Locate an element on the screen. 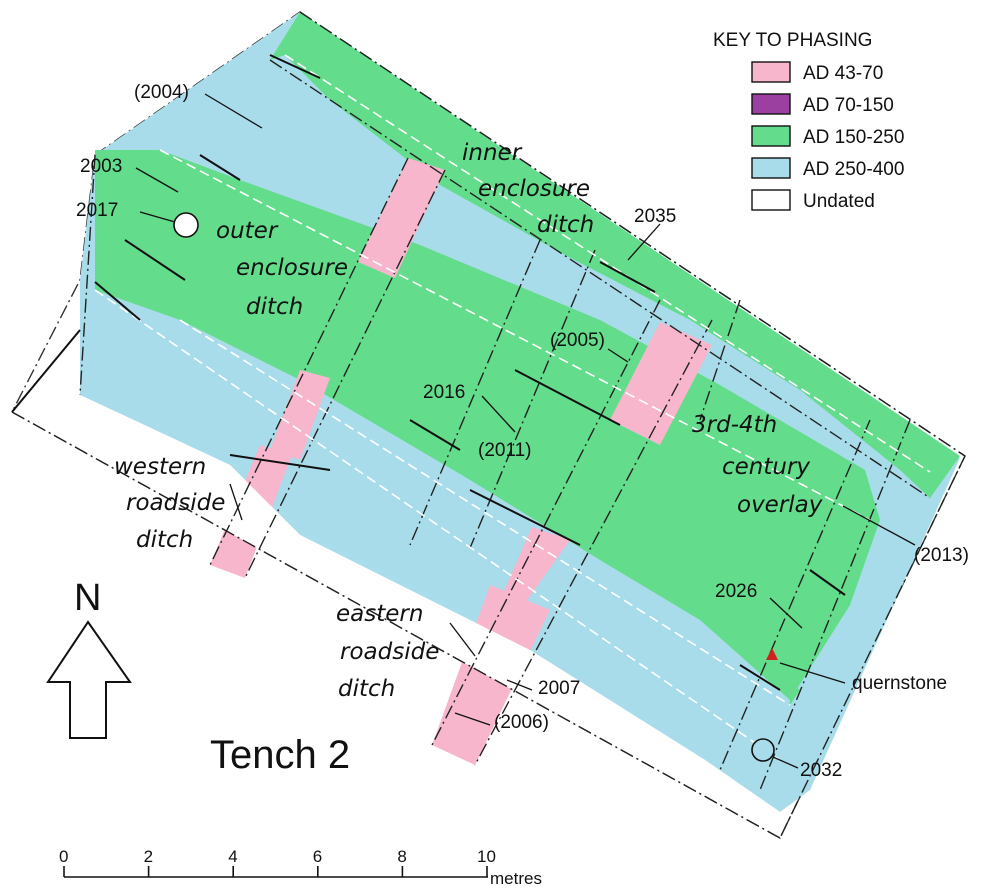 Image resolution: width=985 pixels, height=895 pixels. north-arrow: N is located at coordinates (89, 658).